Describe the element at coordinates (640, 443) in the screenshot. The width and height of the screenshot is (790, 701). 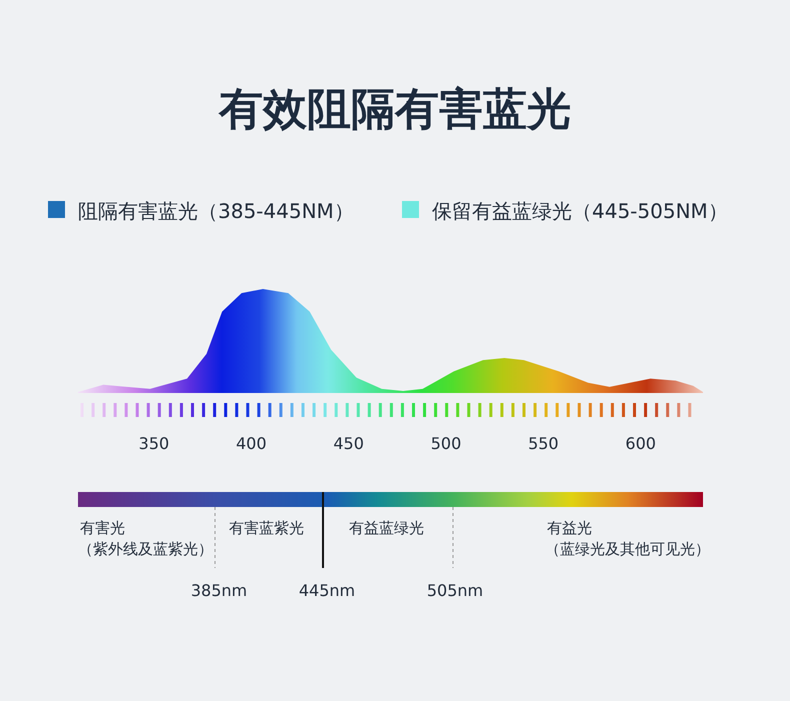
I see `x-tick-label: 600` at that location.